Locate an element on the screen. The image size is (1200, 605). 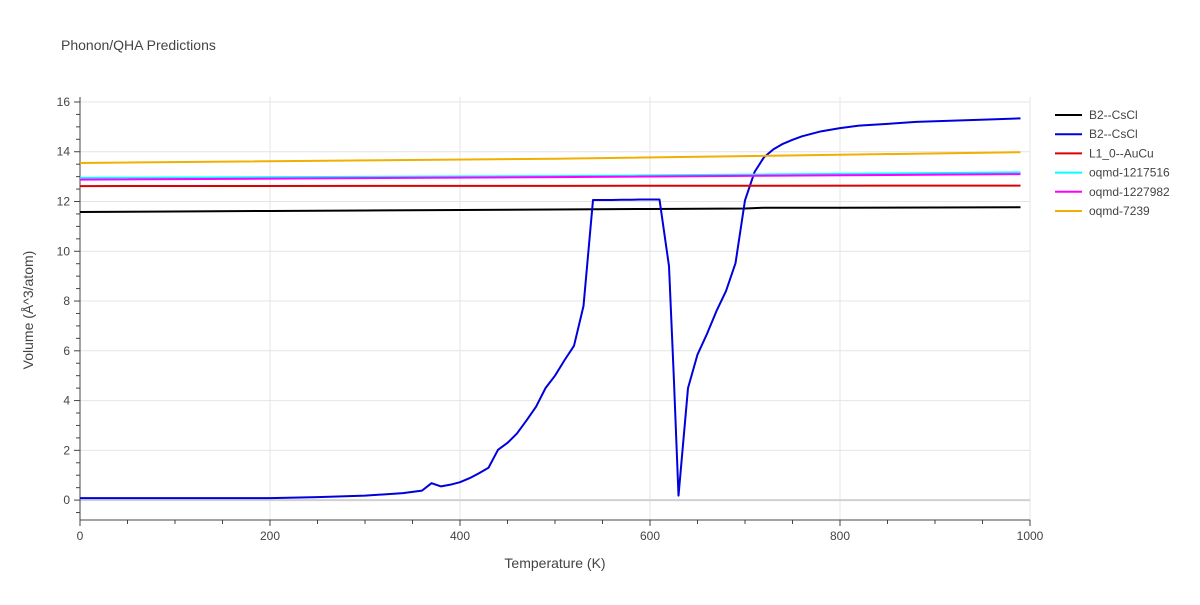
y-tick-label: 10 is located at coordinates (64, 251).